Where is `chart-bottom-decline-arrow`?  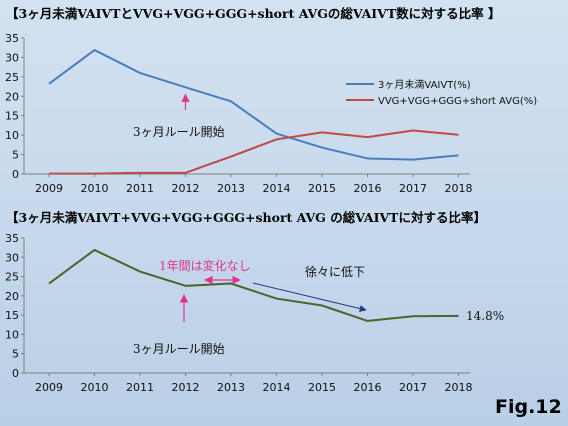 chart-bottom-decline-arrow is located at coordinates (309, 297).